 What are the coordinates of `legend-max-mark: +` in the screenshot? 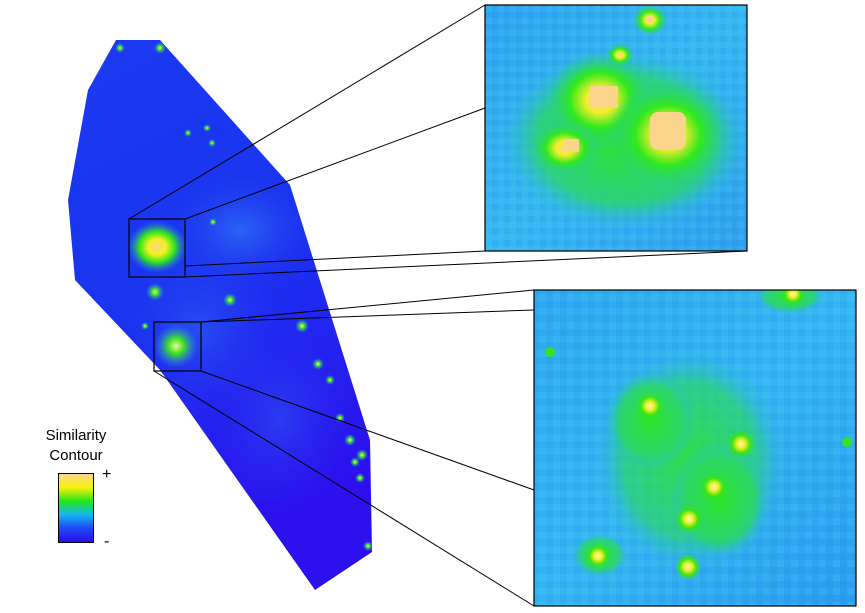 It's located at (107, 474).